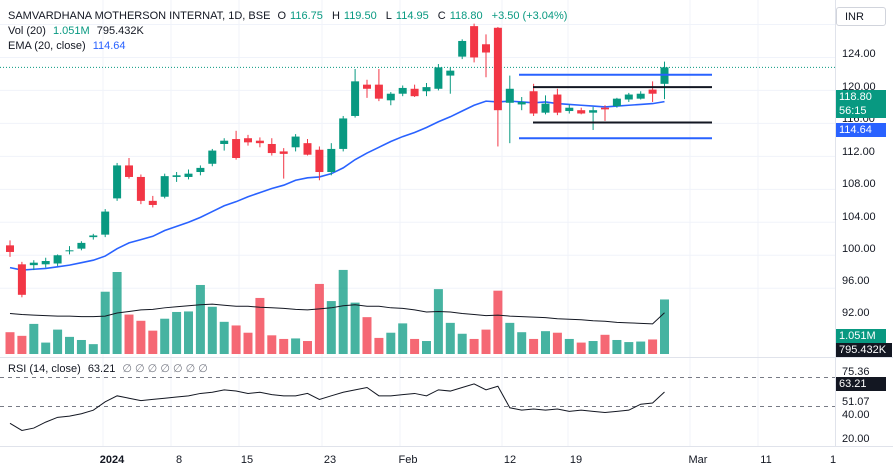  Describe the element at coordinates (109, 46) in the screenshot. I see `ema-value: 114.64` at that location.